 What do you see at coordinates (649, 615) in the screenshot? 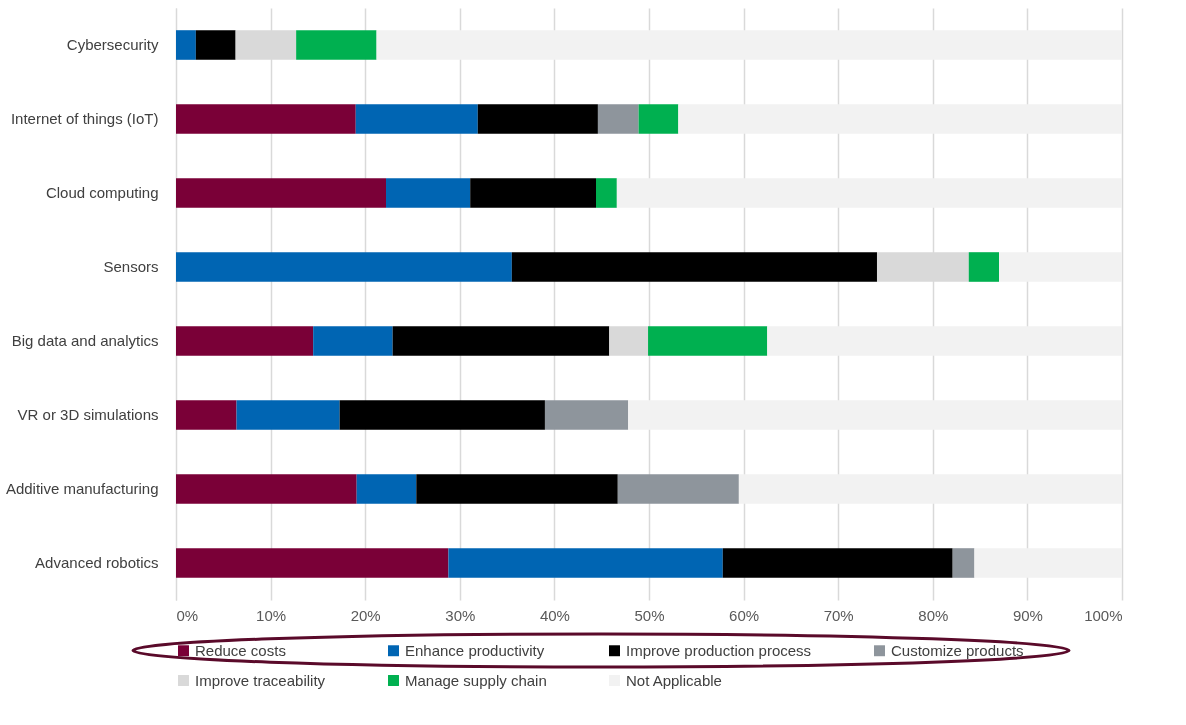
I see `x-tick-label: 50%` at bounding box center [649, 615].